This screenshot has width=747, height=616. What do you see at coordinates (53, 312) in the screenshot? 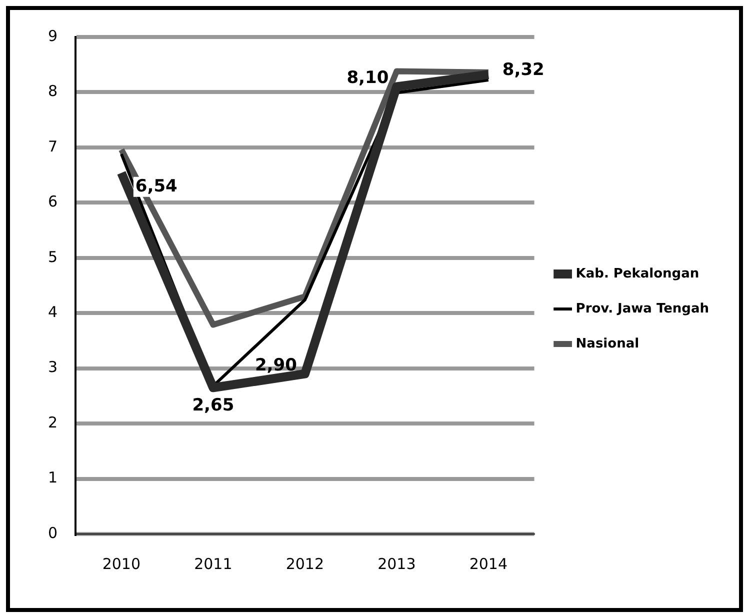
I see `y-tick-label: 4` at bounding box center [53, 312].